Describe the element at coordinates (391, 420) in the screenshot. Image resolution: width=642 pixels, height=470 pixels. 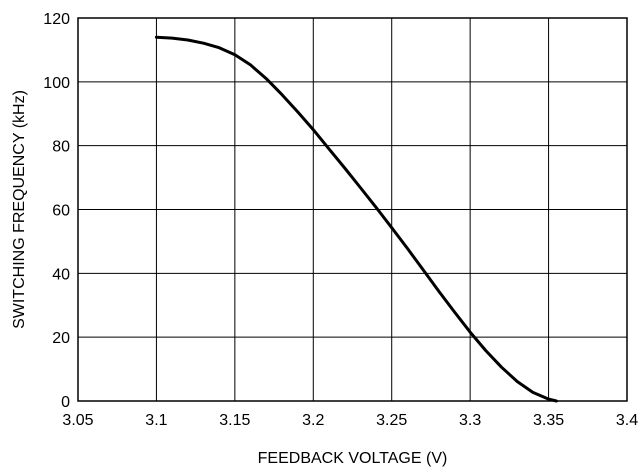
I see `x-tick-label: 3.25` at that location.